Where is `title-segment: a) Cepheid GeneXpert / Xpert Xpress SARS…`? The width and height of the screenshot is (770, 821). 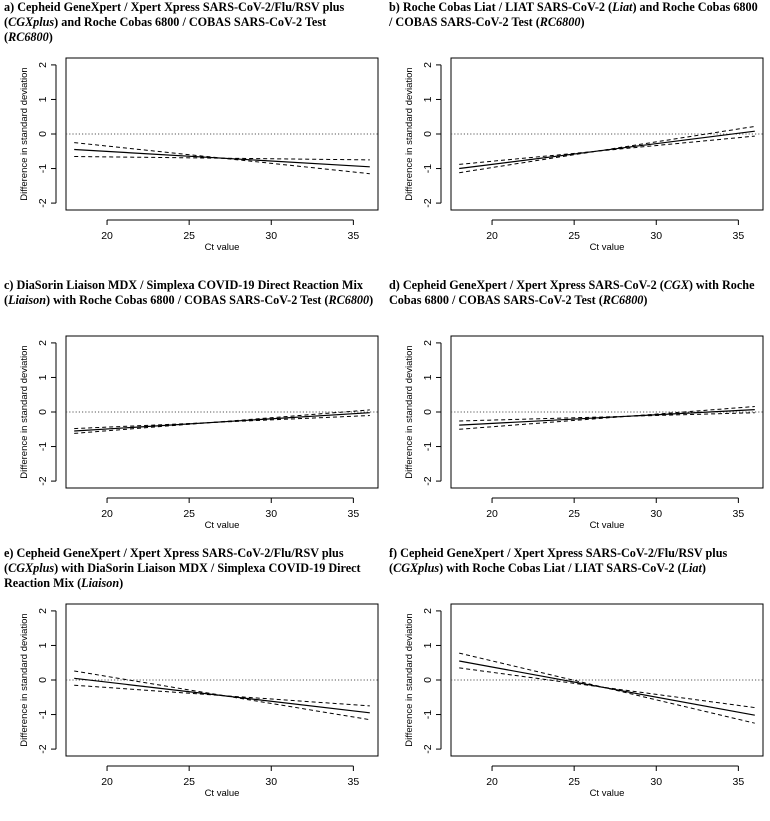 title-segment: a) Cepheid GeneXpert / Xpert Xpress SARS… is located at coordinates (174, 14).